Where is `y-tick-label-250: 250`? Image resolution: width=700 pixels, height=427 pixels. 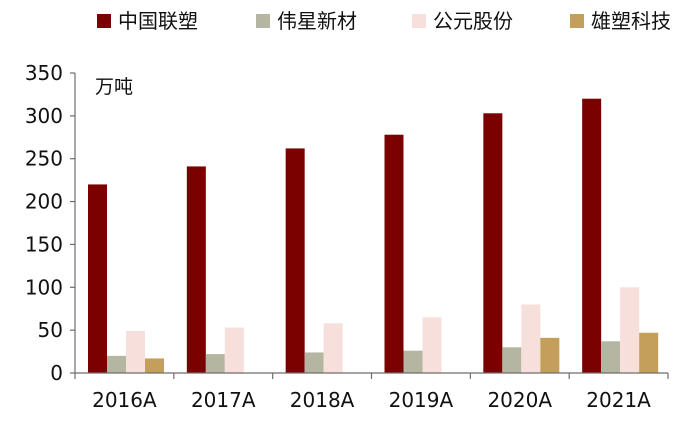
y-tick-label-250: 250 is located at coordinates (44, 159).